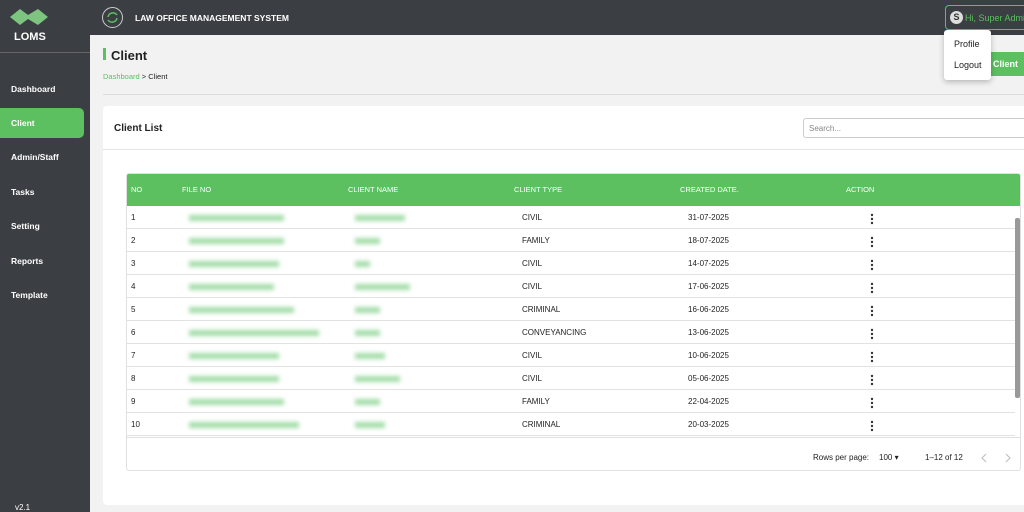 The height and width of the screenshot is (512, 1024). Describe the element at coordinates (708, 401) in the screenshot. I see `created-date: 22-04-2025` at that location.